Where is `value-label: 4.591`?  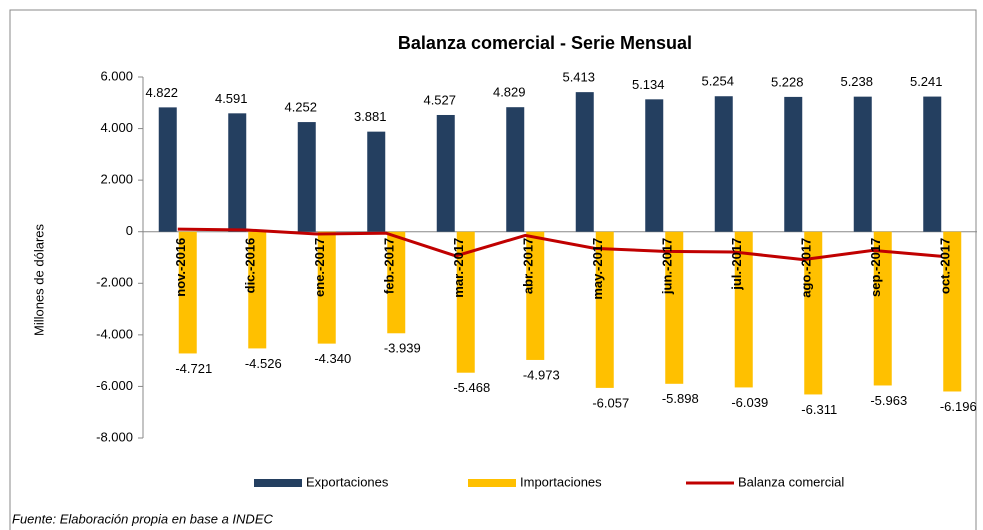 value-label: 4.591 is located at coordinates (231, 98).